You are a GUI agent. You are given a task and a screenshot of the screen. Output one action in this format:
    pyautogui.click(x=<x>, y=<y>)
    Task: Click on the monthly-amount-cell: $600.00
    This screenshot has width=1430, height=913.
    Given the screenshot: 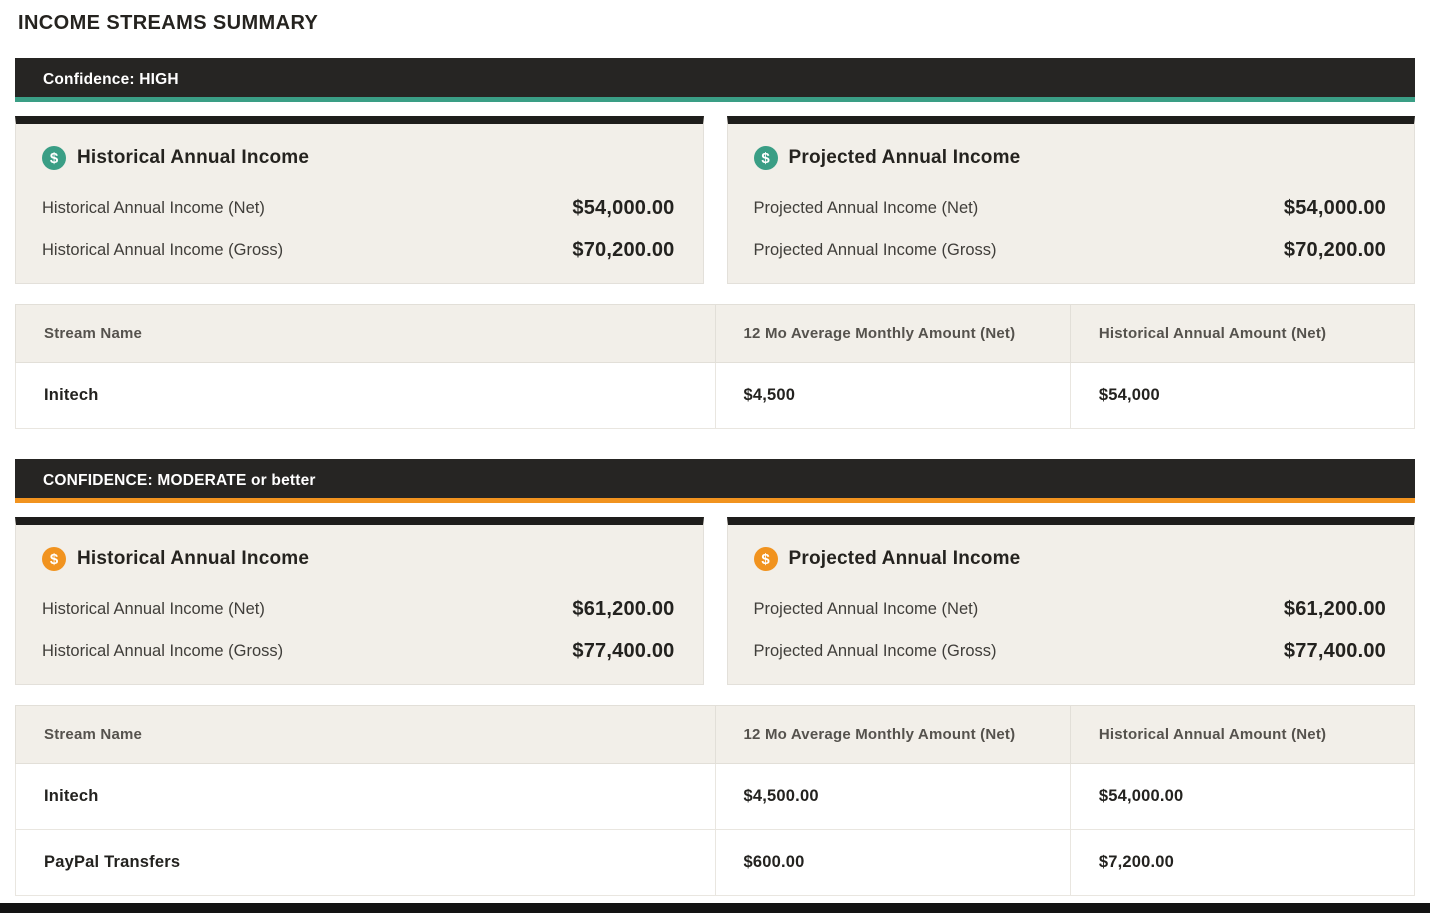 What is the action you would take?
    pyautogui.click(x=892, y=862)
    